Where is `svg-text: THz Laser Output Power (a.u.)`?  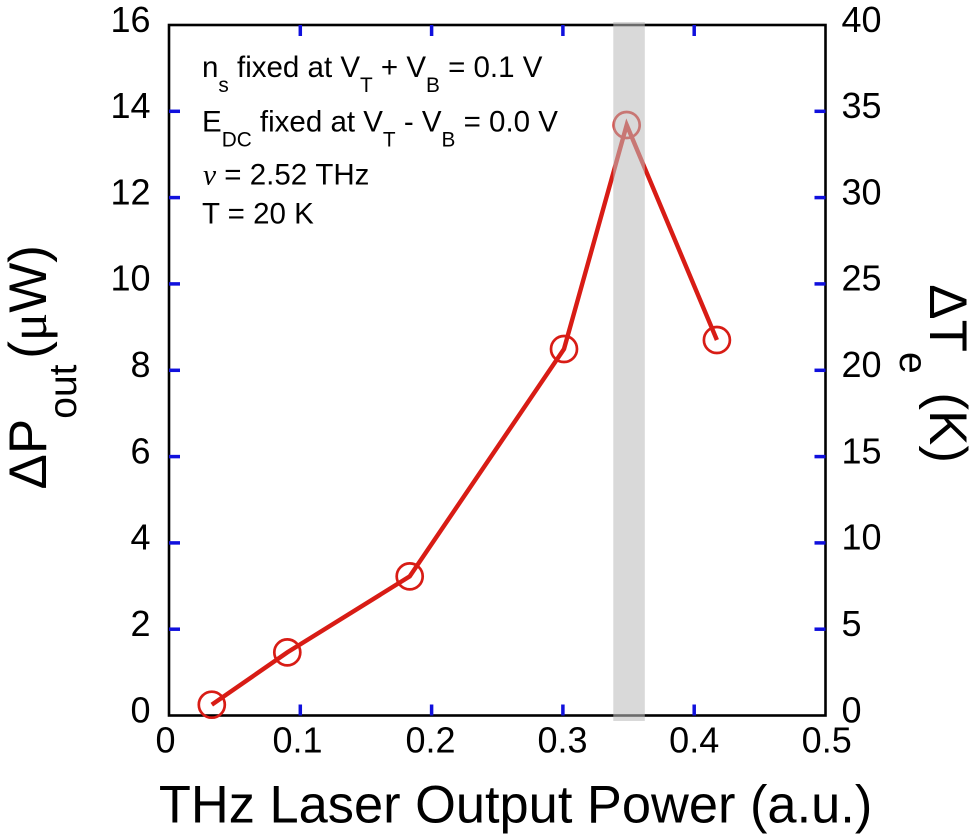 svg-text: THz Laser Output Power (a.u.) is located at coordinates (515, 806).